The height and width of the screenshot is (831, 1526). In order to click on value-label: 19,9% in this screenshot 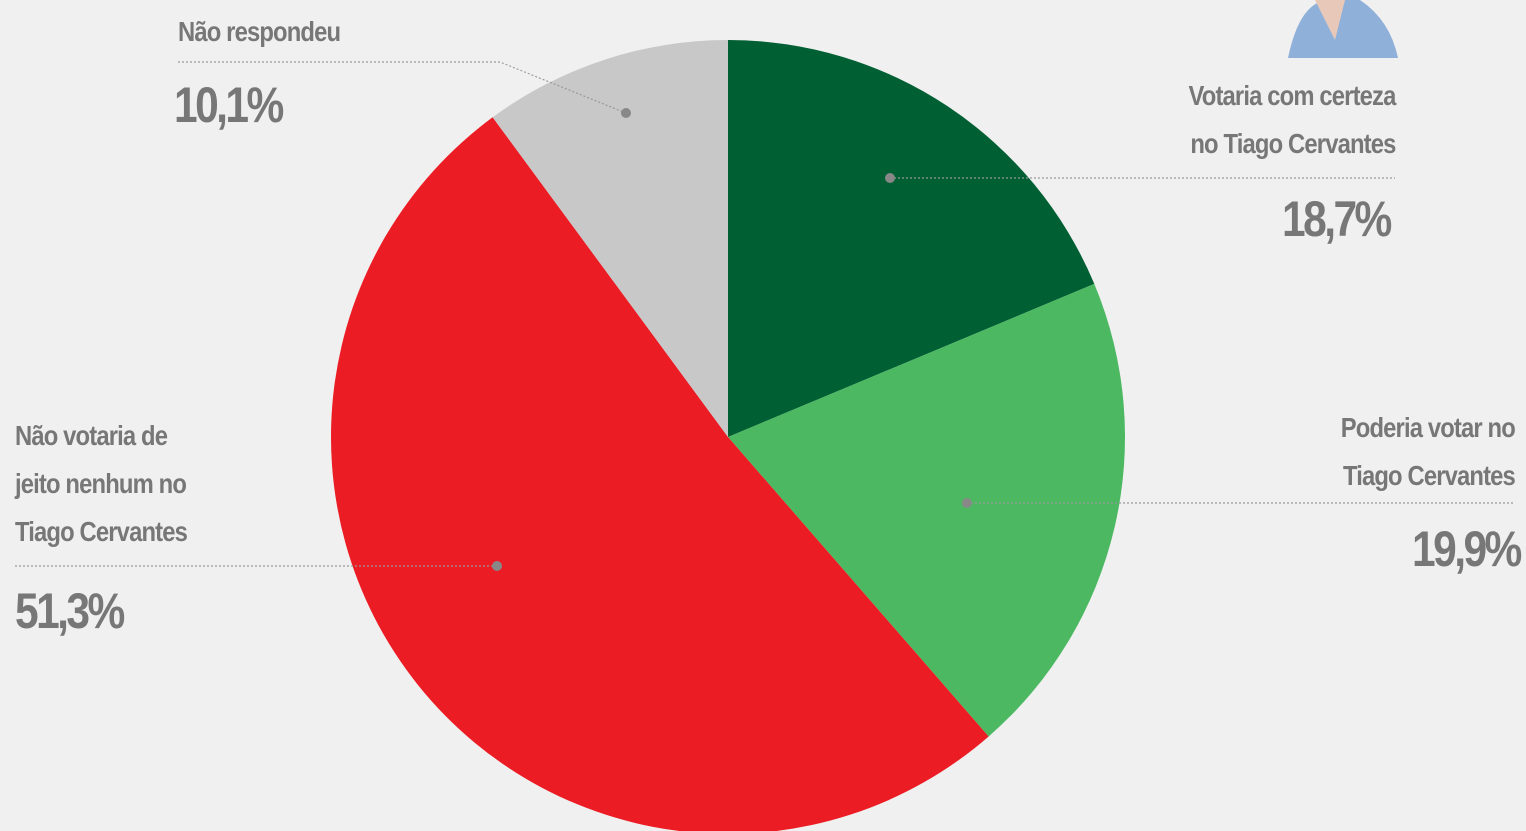, I will do `click(1467, 549)`.